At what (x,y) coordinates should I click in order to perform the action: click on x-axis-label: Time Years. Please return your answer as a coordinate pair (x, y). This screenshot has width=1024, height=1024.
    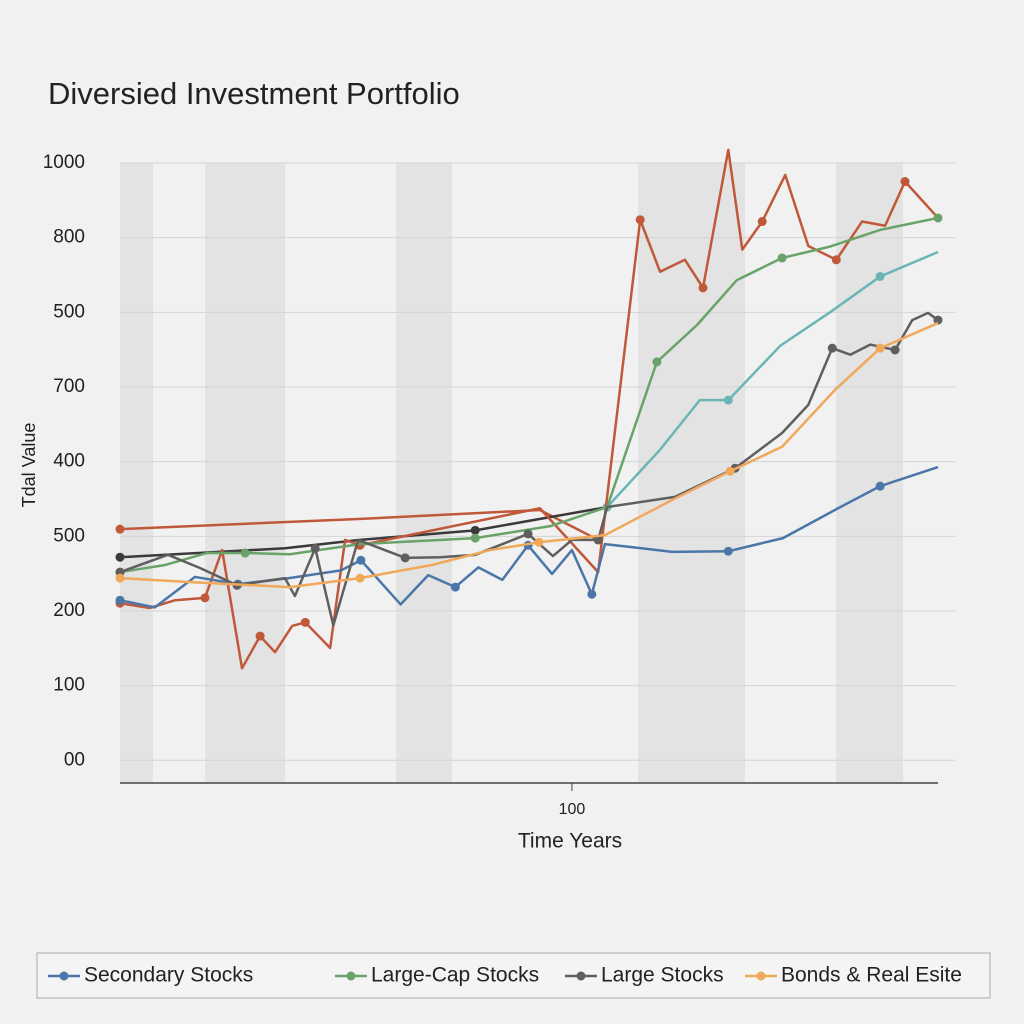
    Looking at the image, I should click on (570, 841).